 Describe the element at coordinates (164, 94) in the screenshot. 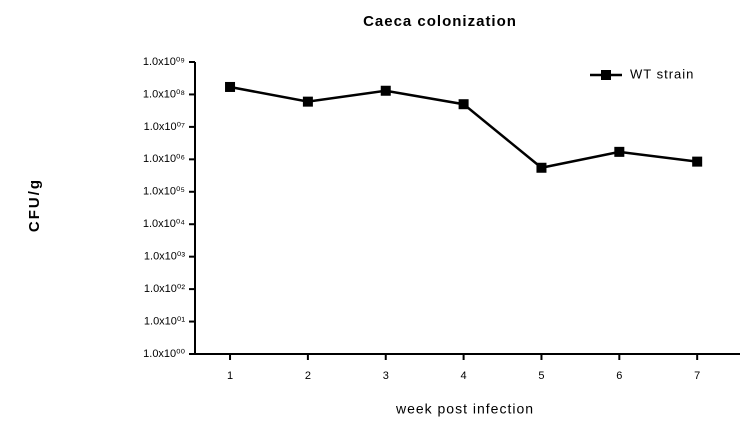

I see `y-tick-label: 1.0x10⁰⁸` at that location.